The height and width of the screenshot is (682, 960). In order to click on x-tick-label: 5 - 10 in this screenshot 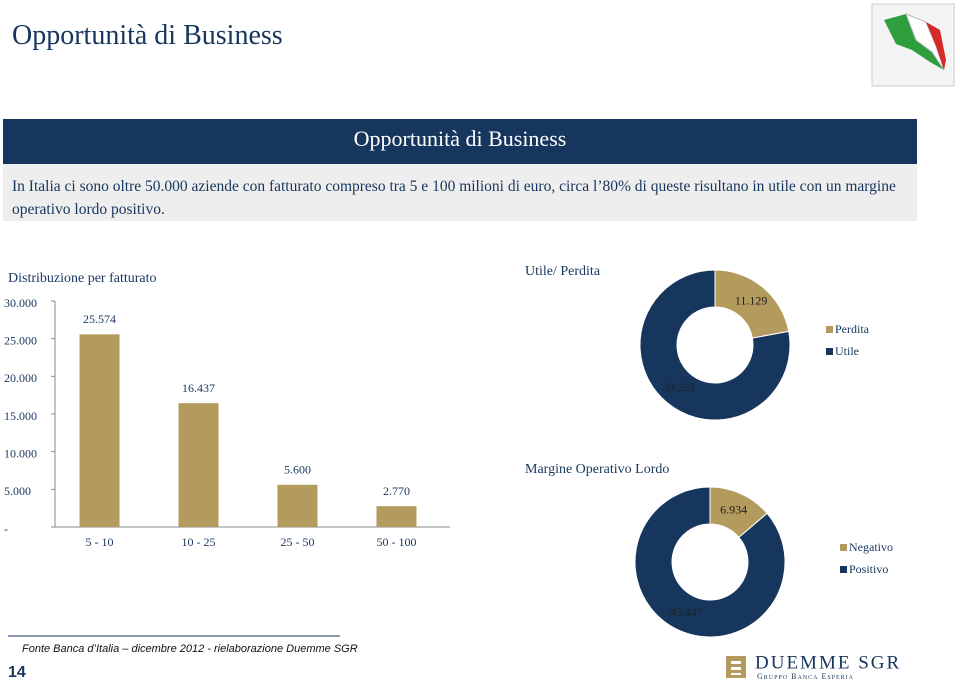, I will do `click(100, 542)`.